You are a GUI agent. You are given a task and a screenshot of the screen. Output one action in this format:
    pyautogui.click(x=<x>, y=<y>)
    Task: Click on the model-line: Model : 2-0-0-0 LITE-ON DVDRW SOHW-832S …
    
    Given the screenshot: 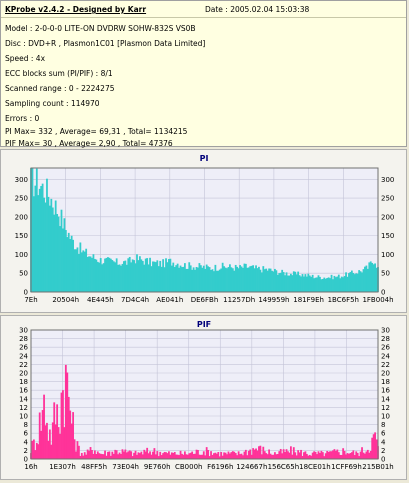 What is the action you would take?
    pyautogui.click(x=100, y=28)
    